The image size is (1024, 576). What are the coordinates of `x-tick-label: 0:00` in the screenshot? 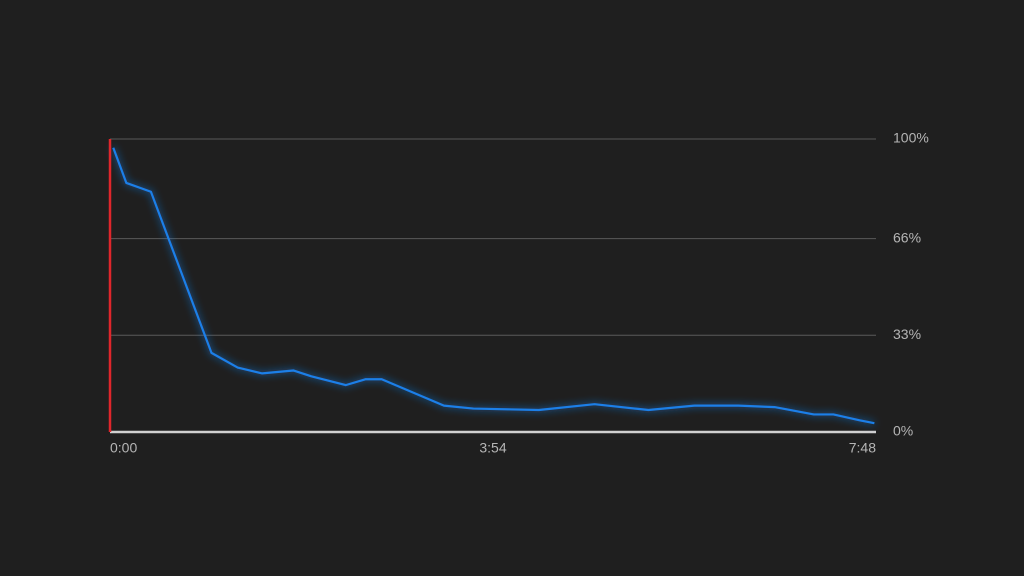 It's located at (123, 448).